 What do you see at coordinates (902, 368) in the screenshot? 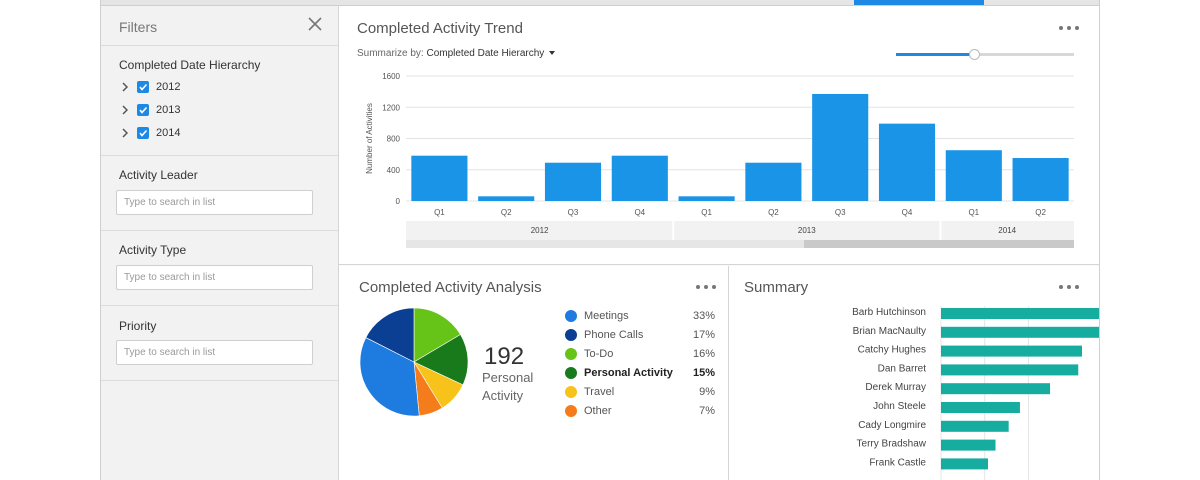
I see `summary-row-label: Dan Barret` at bounding box center [902, 368].